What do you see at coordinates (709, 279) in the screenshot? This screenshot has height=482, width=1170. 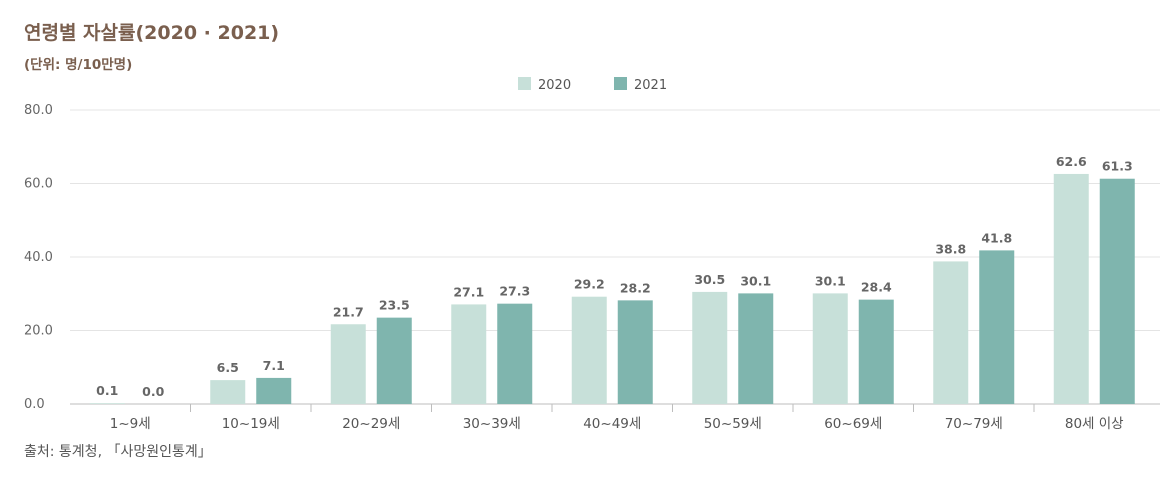 I see `data-label-2020: 30.5` at bounding box center [709, 279].